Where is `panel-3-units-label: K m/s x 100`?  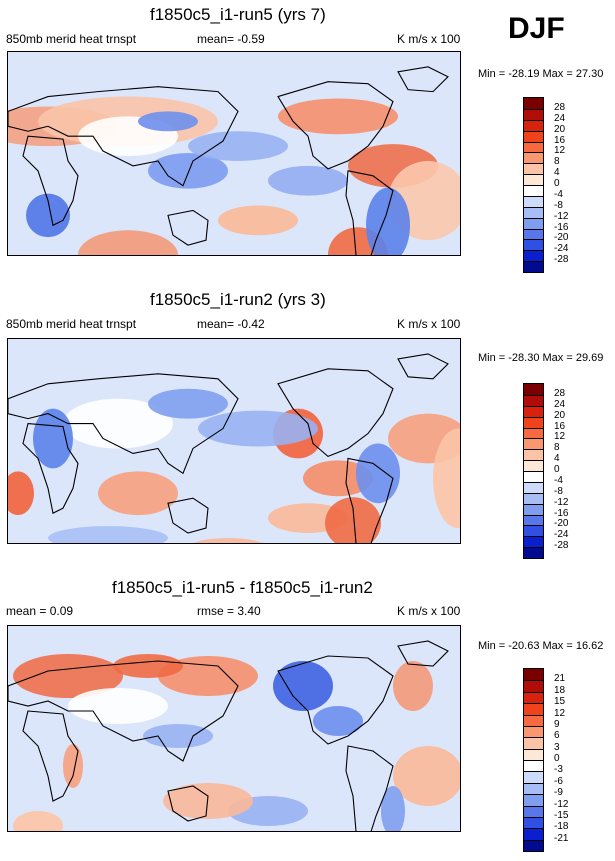
panel-3-units-label: K m/s x 100 is located at coordinates (429, 611).